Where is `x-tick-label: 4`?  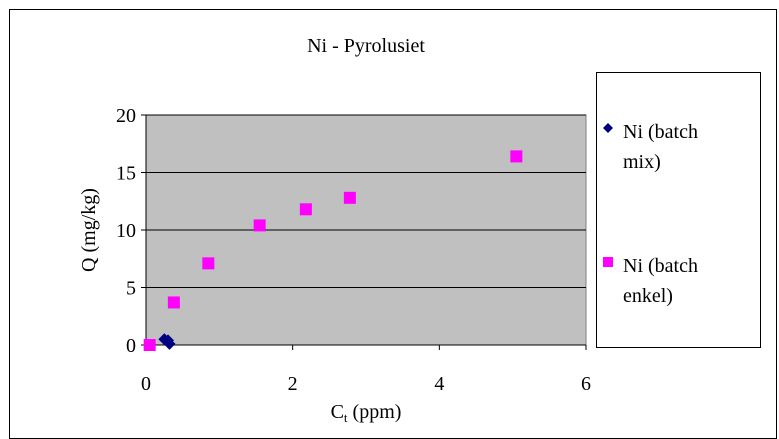
x-tick-label: 4 is located at coordinates (439, 384).